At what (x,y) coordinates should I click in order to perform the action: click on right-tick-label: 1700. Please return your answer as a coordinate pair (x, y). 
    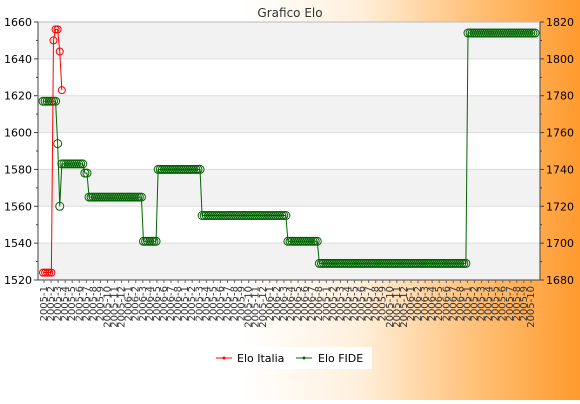
    Looking at the image, I should click on (560, 243).